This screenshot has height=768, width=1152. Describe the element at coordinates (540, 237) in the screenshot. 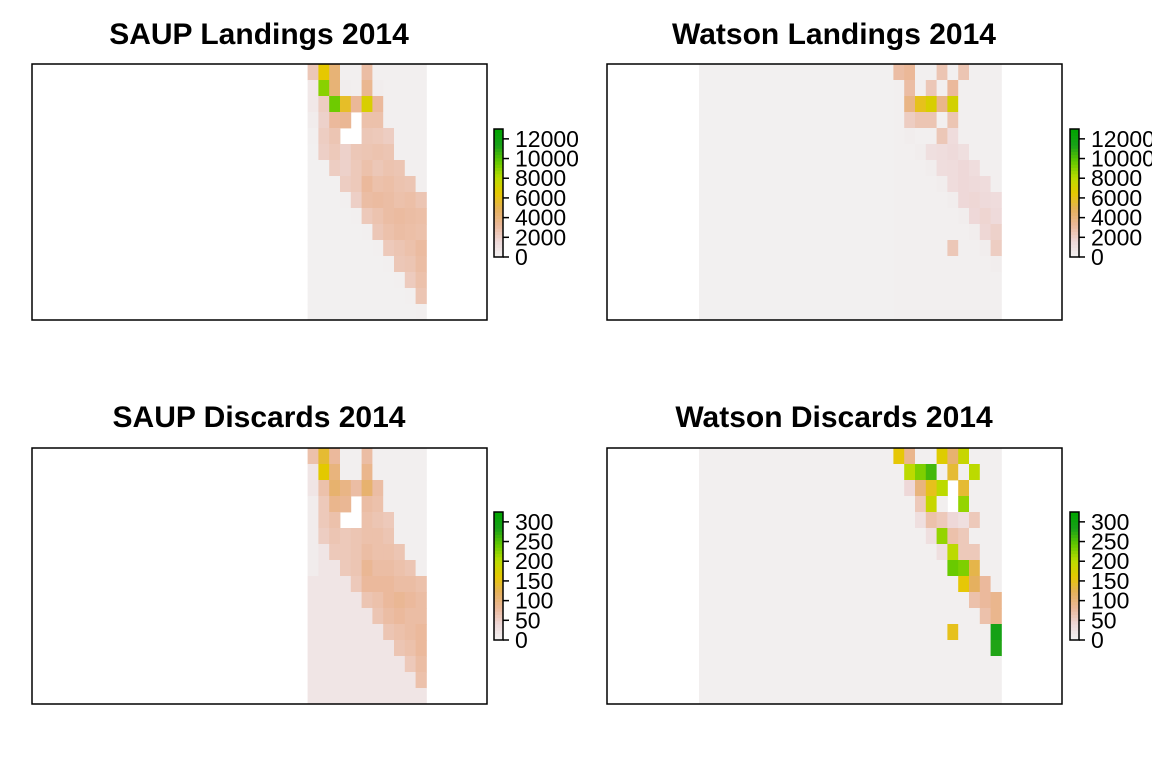

I see `legend-tick-label: 2000` at that location.